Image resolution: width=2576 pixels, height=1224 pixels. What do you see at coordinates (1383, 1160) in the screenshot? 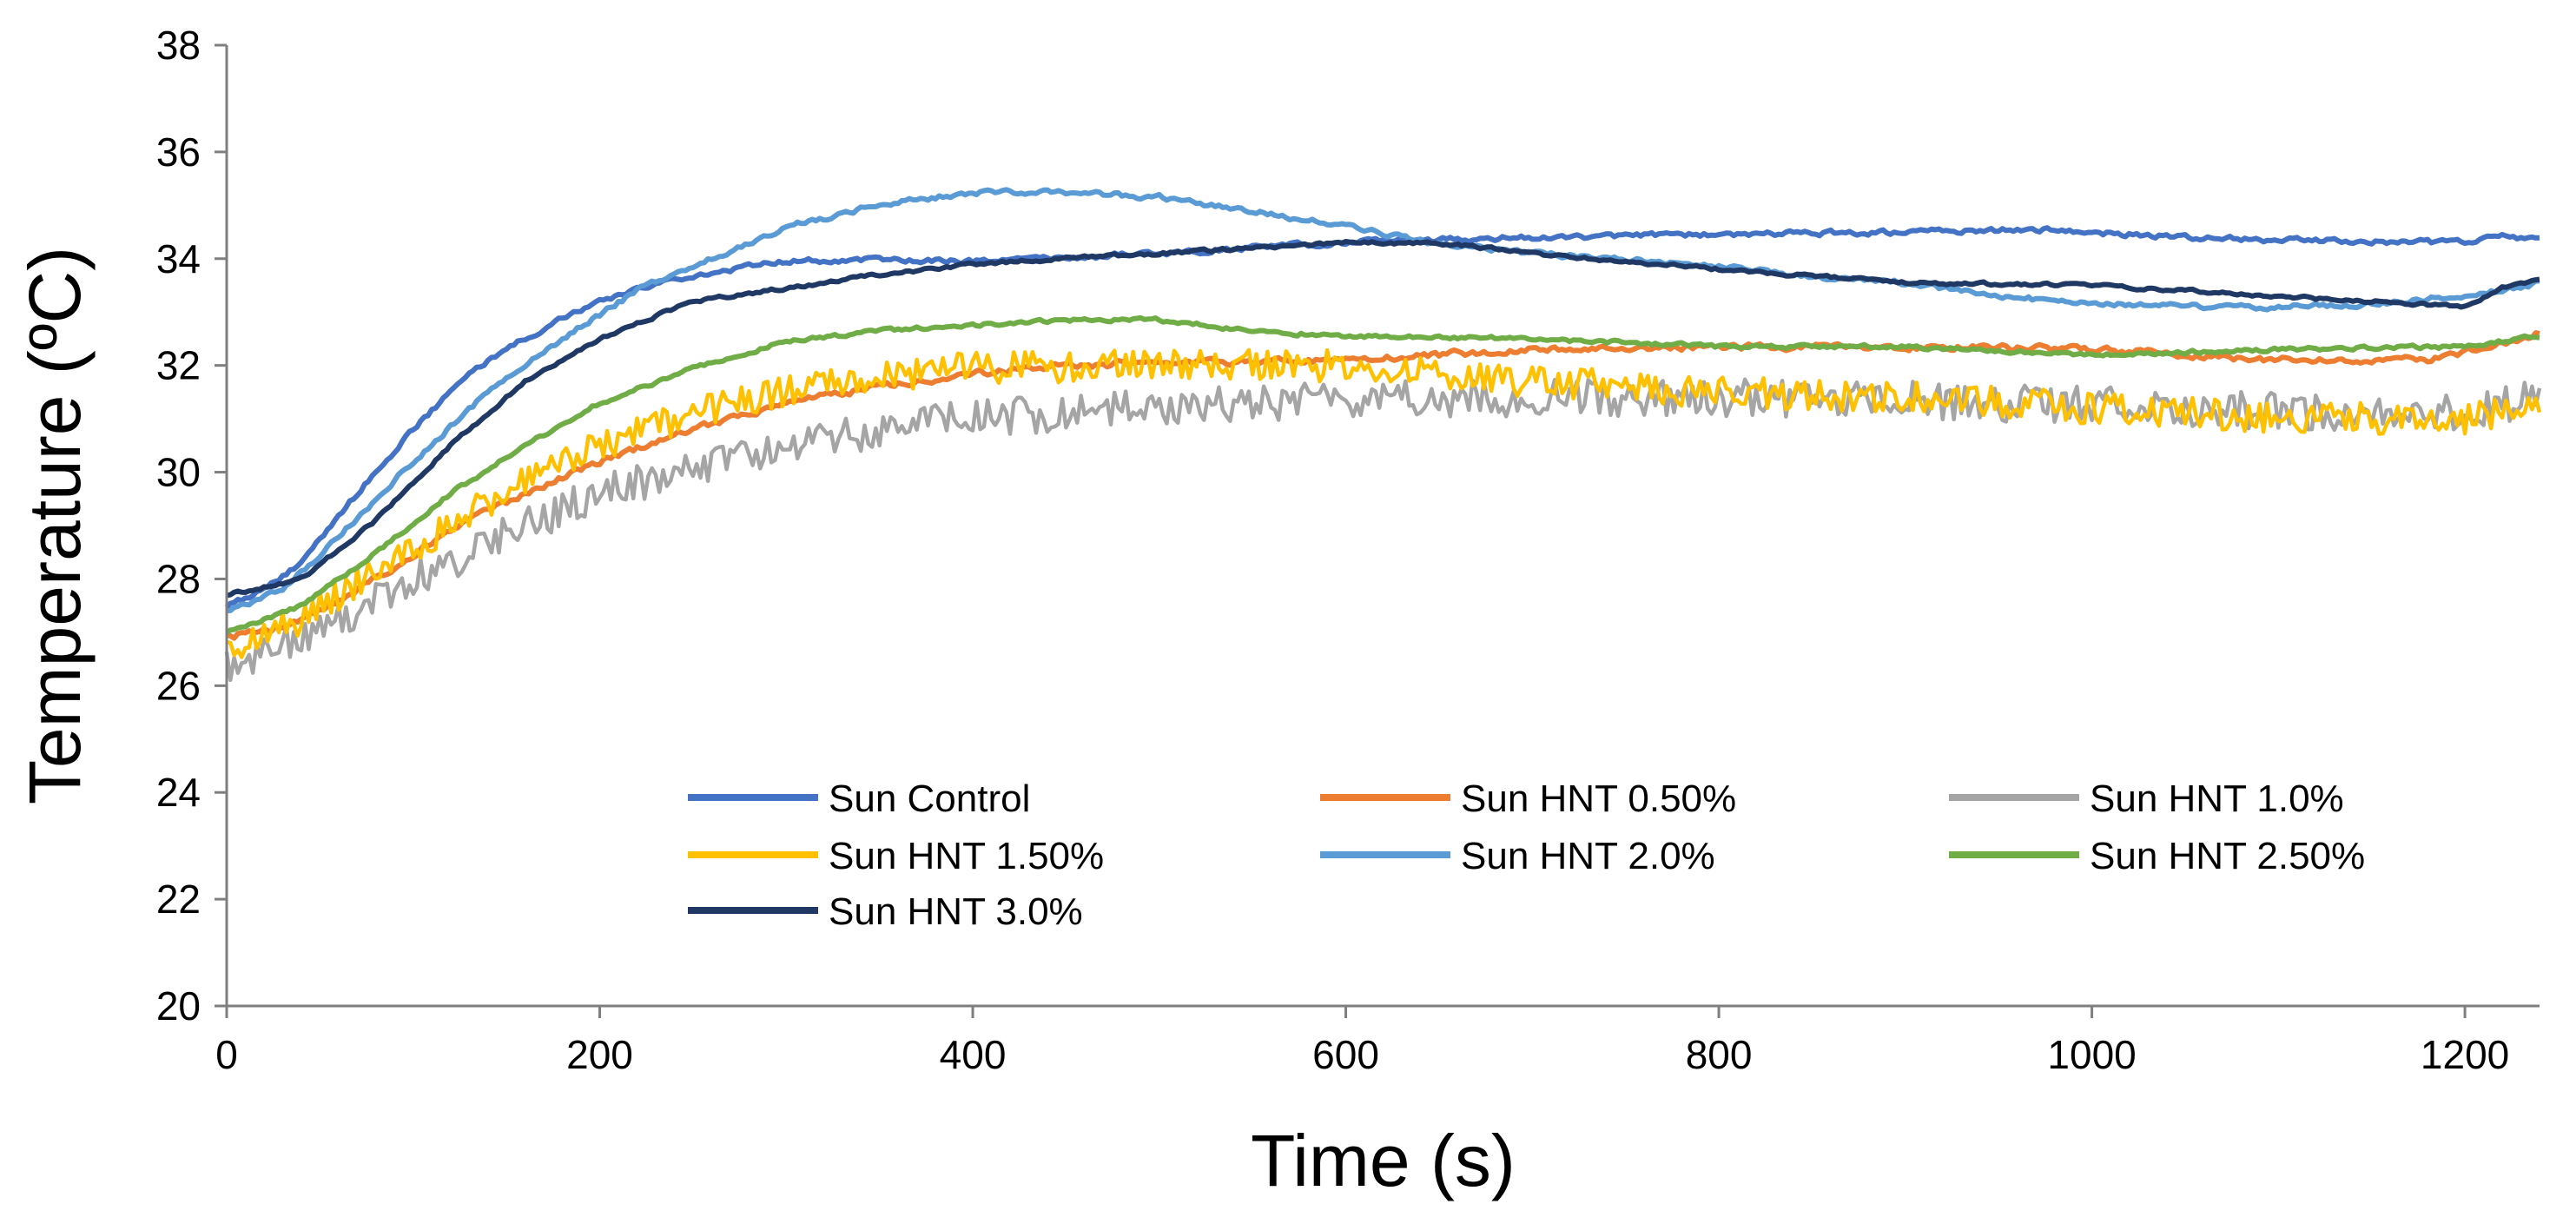
I see `x-axis-title: Time (s)` at bounding box center [1383, 1160].